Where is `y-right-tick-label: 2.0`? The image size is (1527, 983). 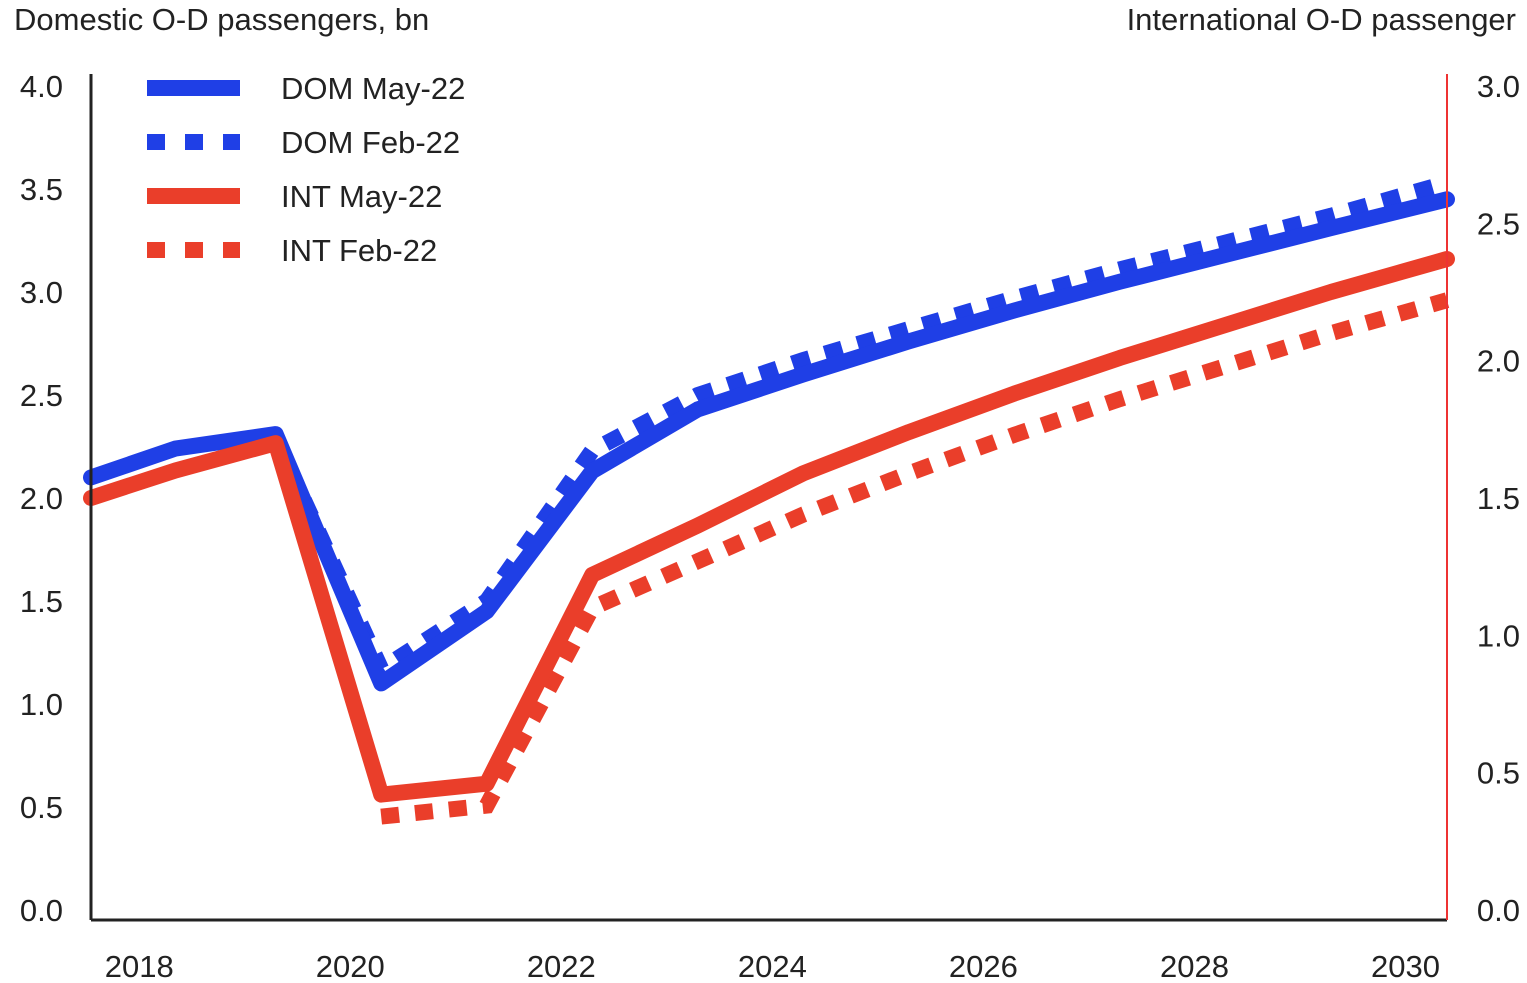
y-right-tick-label: 2.0 is located at coordinates (1498, 361).